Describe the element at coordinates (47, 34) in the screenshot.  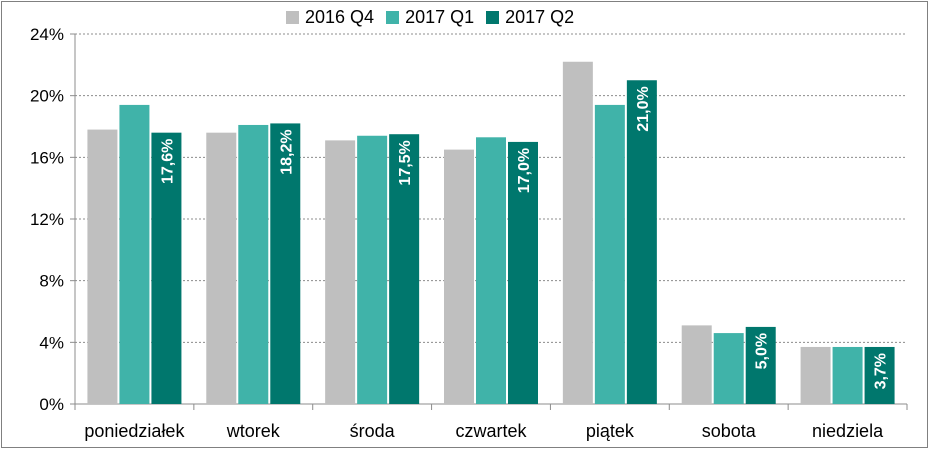
I see `y-tick-label: 24%` at that location.